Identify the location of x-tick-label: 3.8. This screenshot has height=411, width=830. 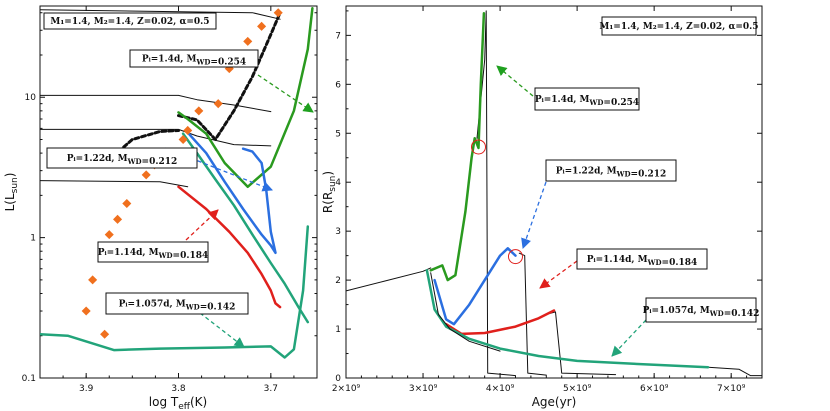
(178, 389).